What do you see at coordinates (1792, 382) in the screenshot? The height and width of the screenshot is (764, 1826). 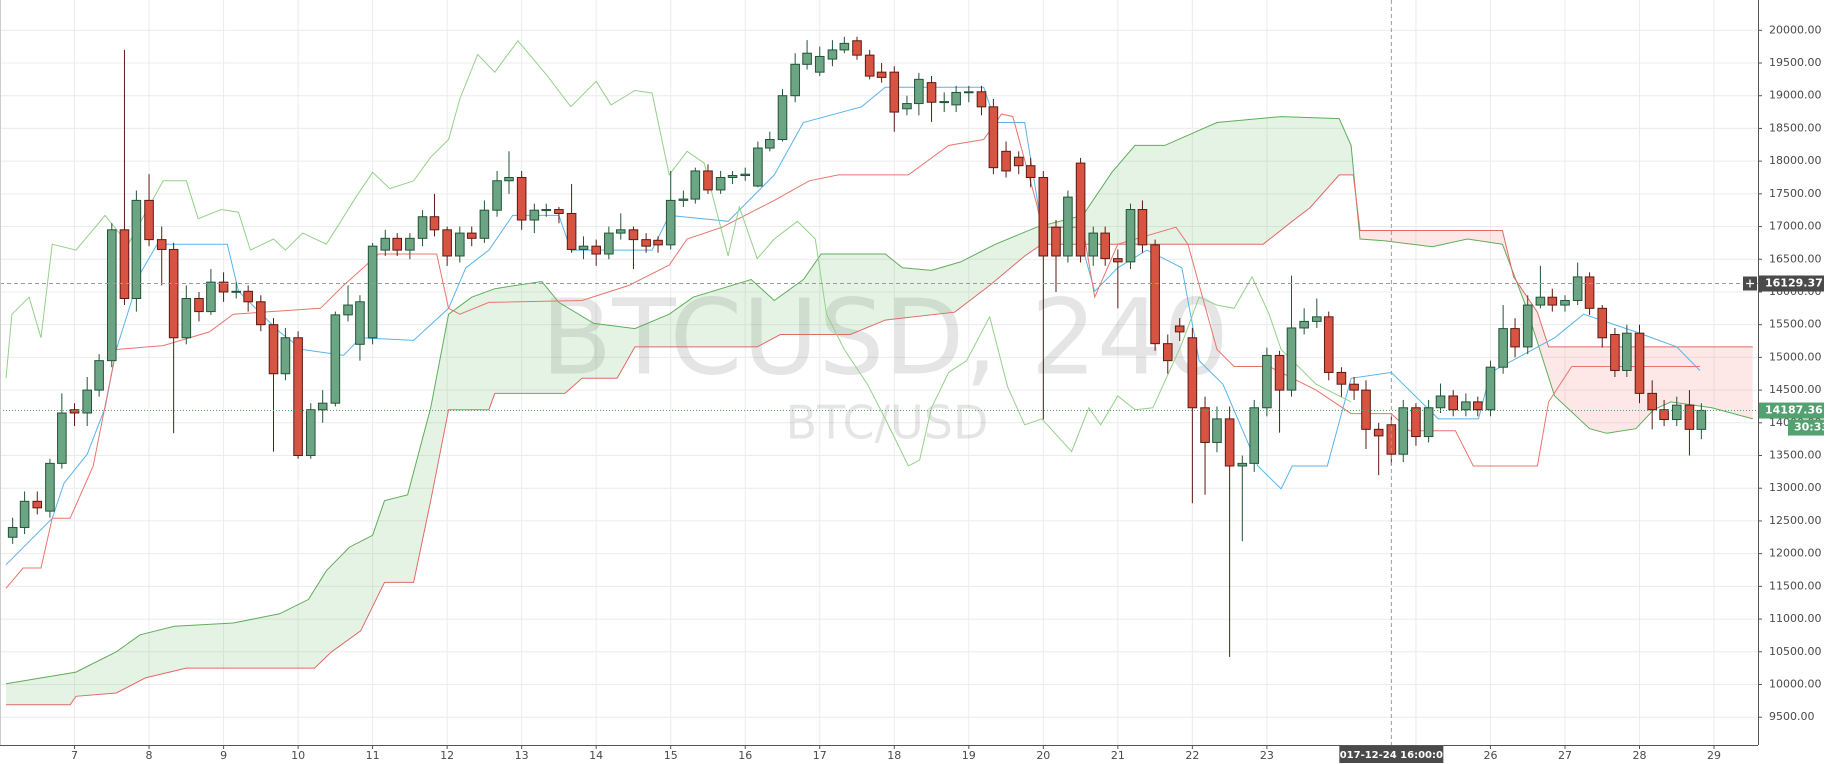 I see `price-axis-bg` at bounding box center [1792, 382].